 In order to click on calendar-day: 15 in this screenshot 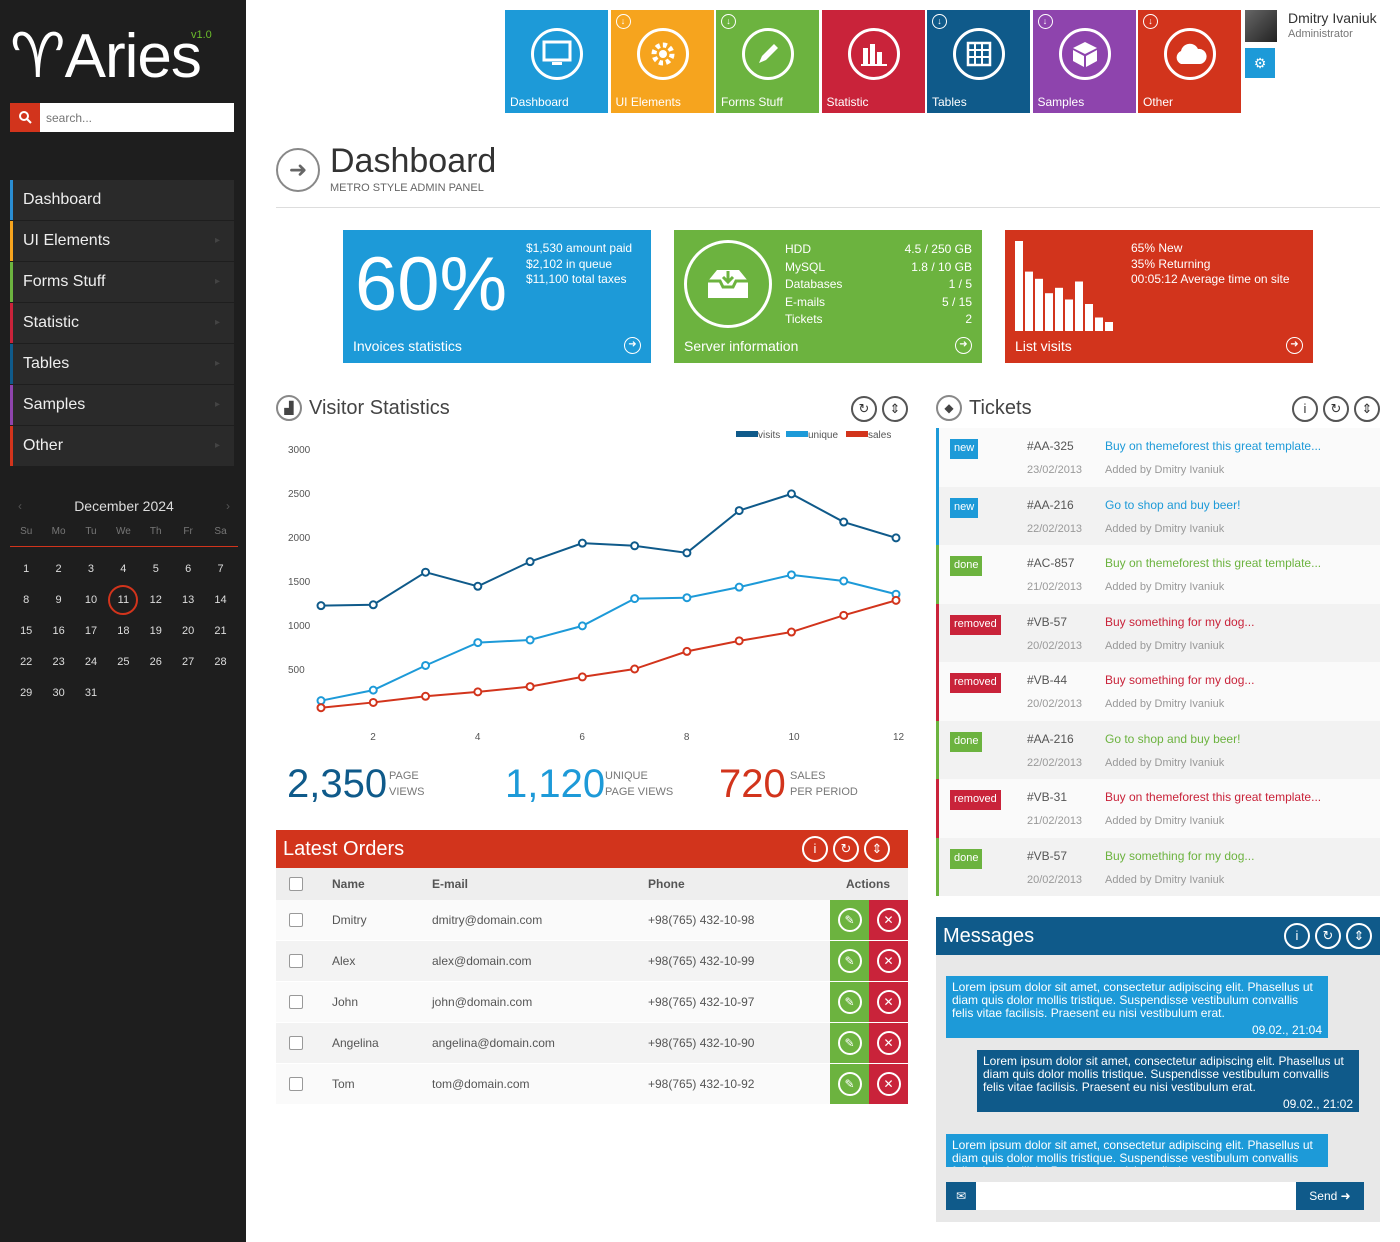, I will do `click(26, 631)`.